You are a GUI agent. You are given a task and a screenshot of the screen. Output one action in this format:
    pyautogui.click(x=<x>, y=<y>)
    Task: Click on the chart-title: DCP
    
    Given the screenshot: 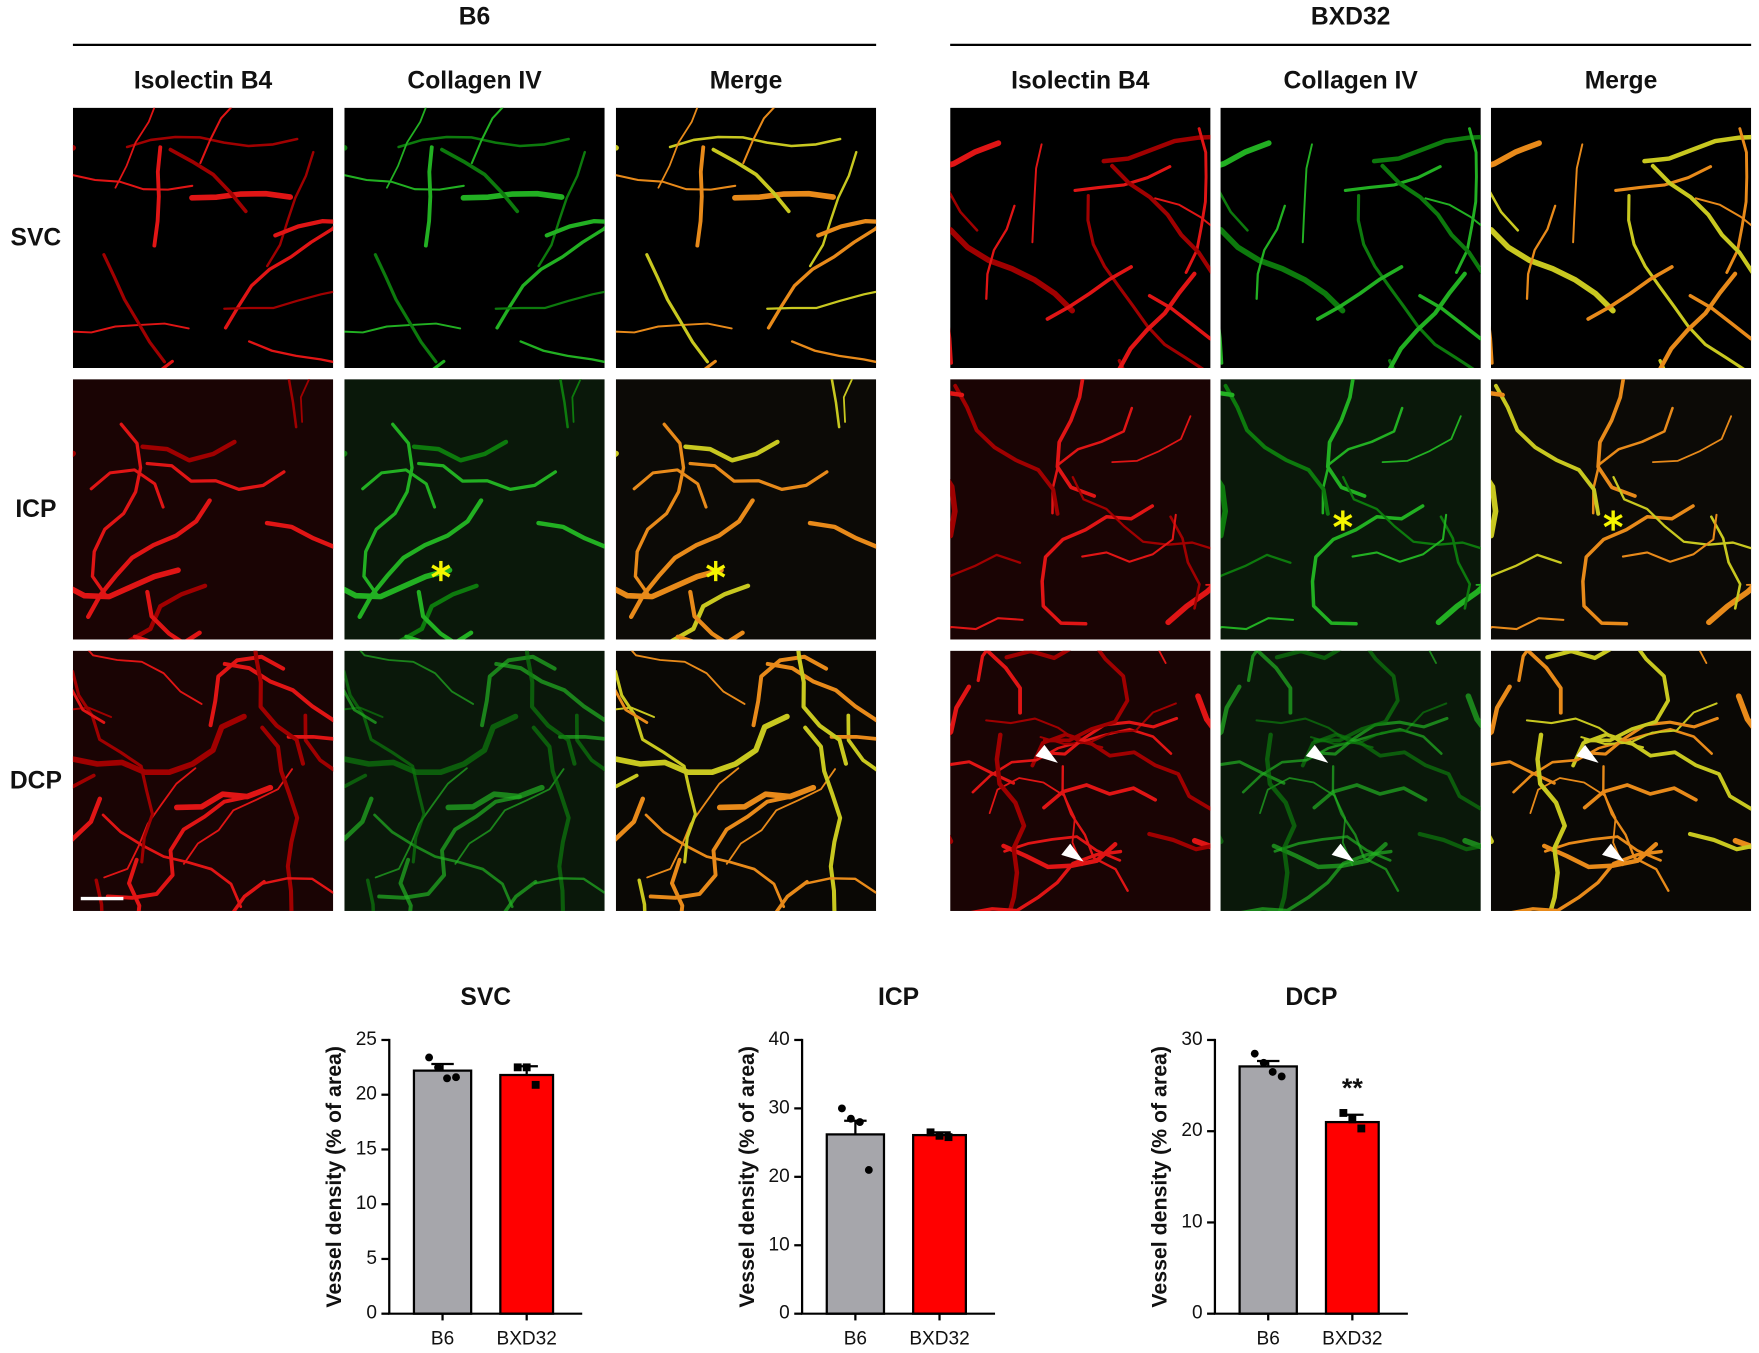 What is the action you would take?
    pyautogui.click(x=1311, y=997)
    